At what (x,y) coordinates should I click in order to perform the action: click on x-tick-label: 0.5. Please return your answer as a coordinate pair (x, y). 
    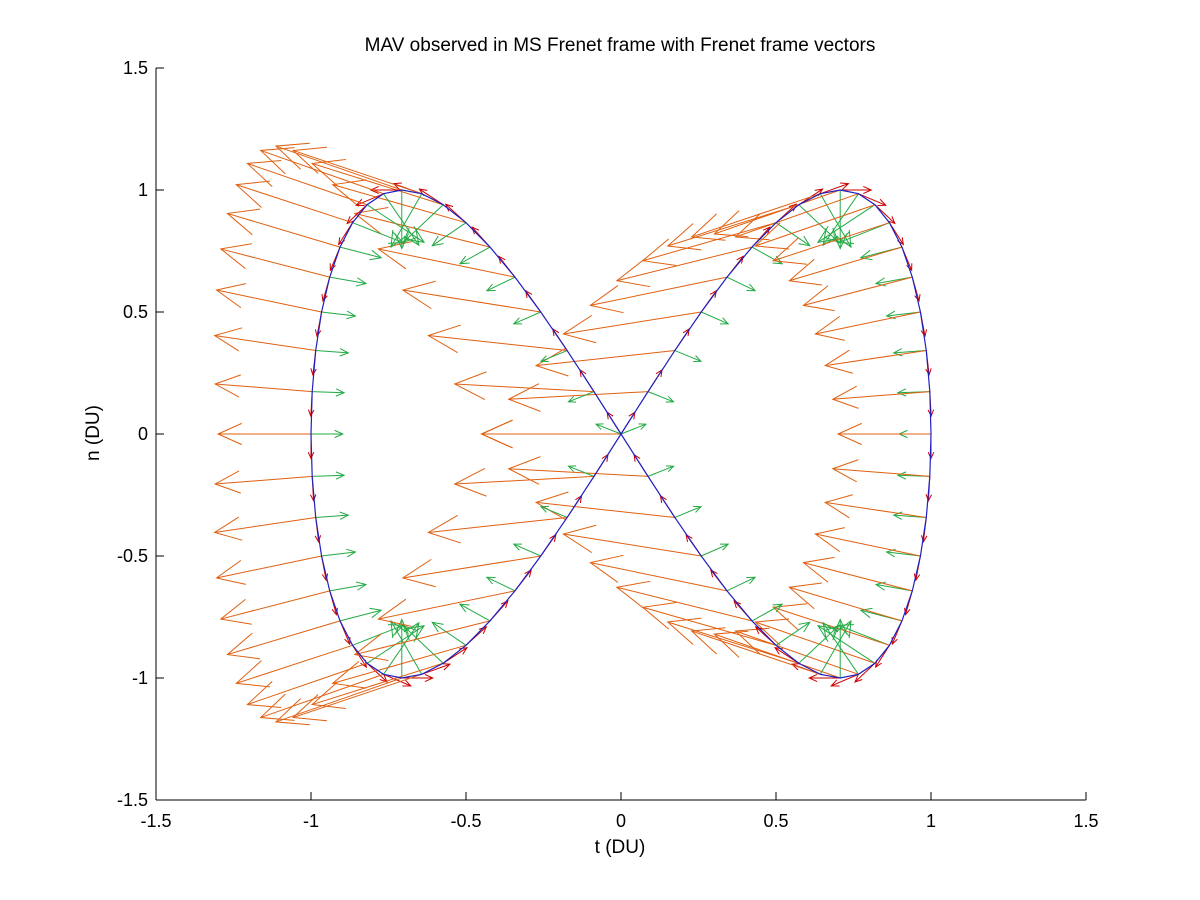
    Looking at the image, I should click on (775, 821).